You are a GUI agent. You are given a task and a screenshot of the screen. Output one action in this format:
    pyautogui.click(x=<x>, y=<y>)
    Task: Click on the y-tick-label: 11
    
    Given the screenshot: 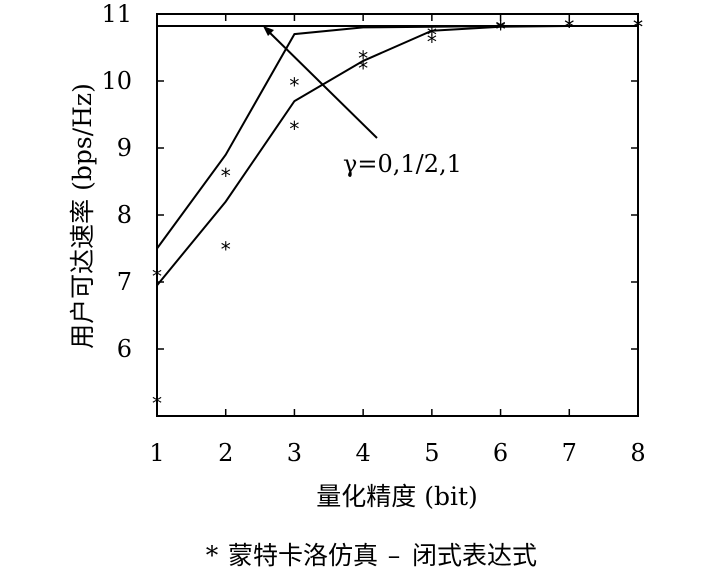 What is the action you would take?
    pyautogui.click(x=116, y=14)
    